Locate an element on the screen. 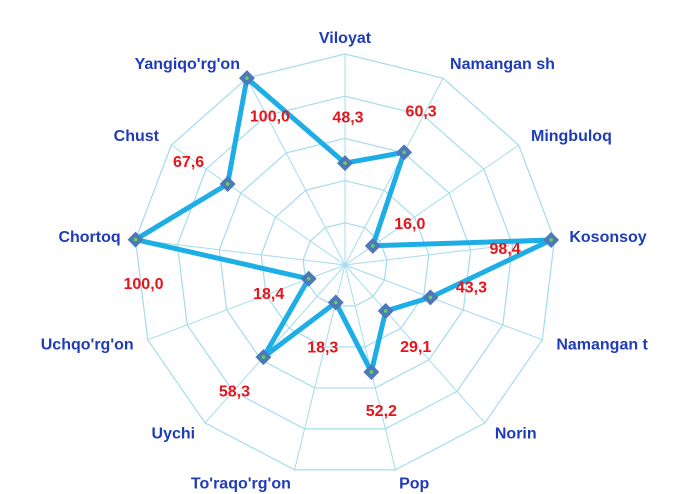 This screenshot has height=494, width=681. category-label: Norin is located at coordinates (516, 433).